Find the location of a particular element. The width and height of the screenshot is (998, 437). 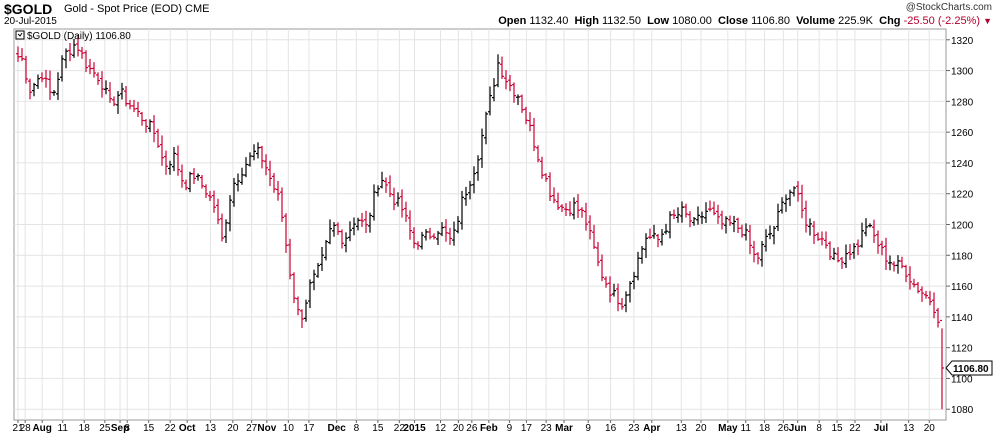

x-tick-label: 25 is located at coordinates (105, 428).